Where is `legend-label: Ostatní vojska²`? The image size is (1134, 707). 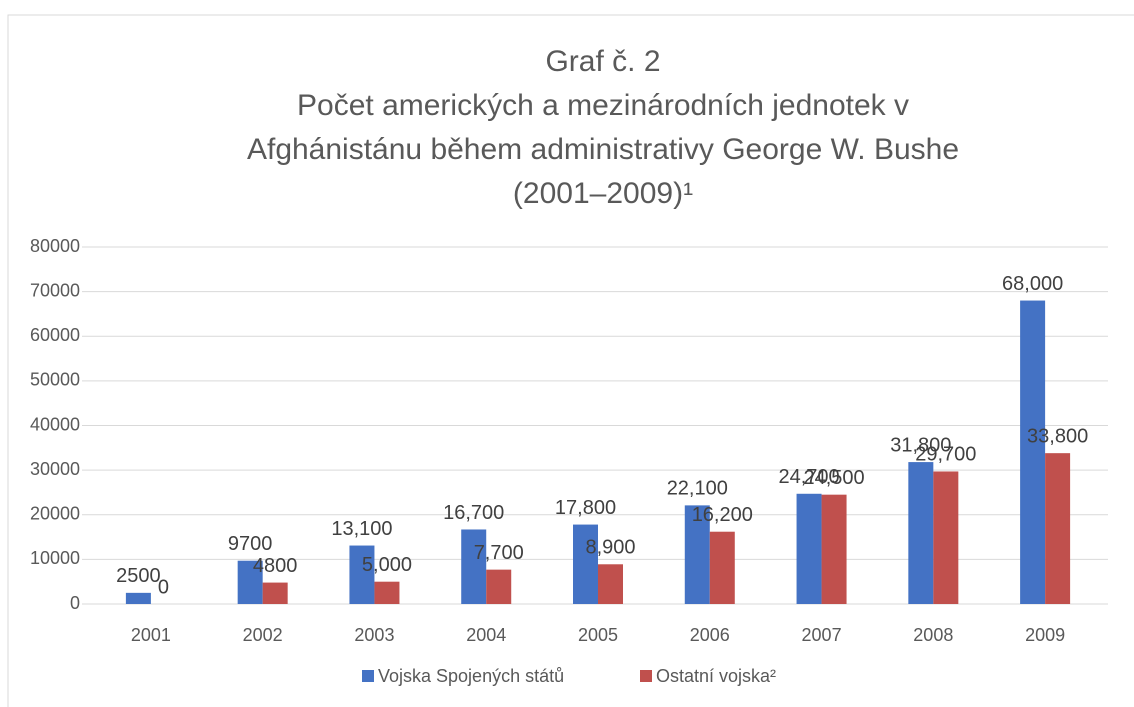 legend-label: Ostatní vojska² is located at coordinates (716, 676).